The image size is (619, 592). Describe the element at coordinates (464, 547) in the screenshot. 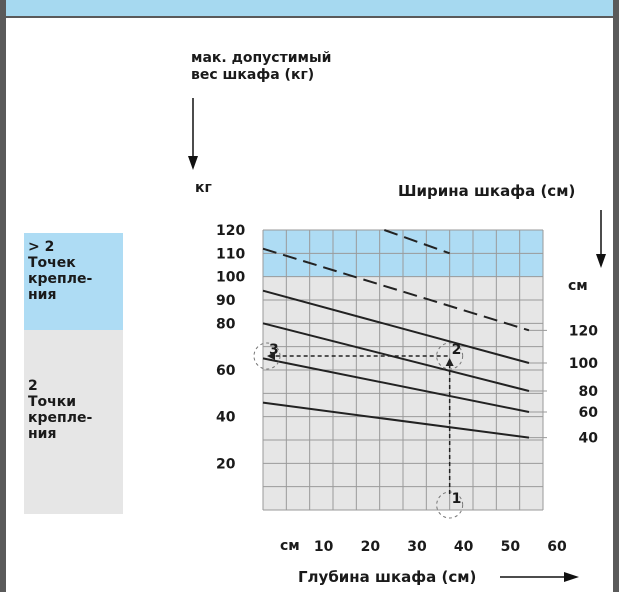

I see `x-tick-40: 40` at that location.